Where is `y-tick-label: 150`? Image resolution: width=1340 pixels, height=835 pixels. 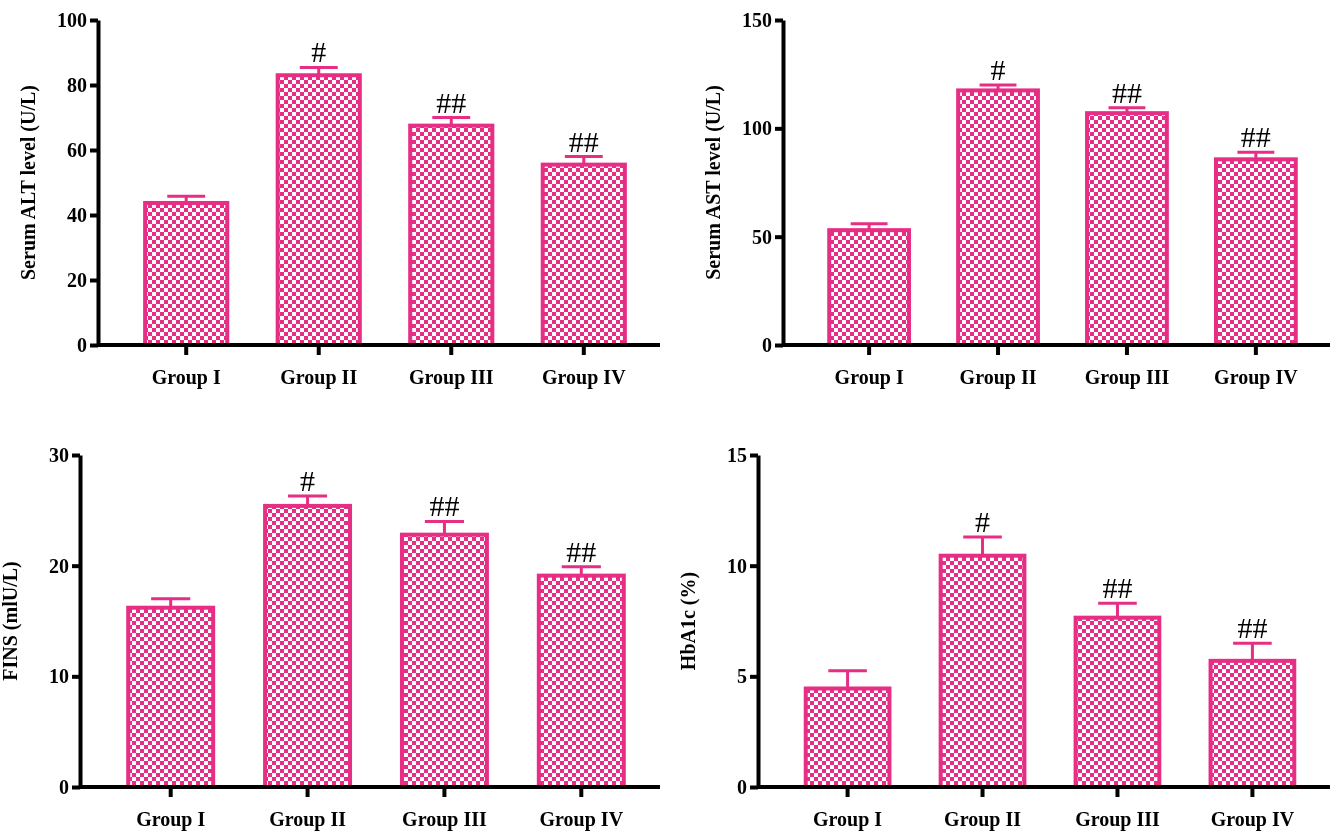
y-tick-label: 150 is located at coordinates (757, 19).